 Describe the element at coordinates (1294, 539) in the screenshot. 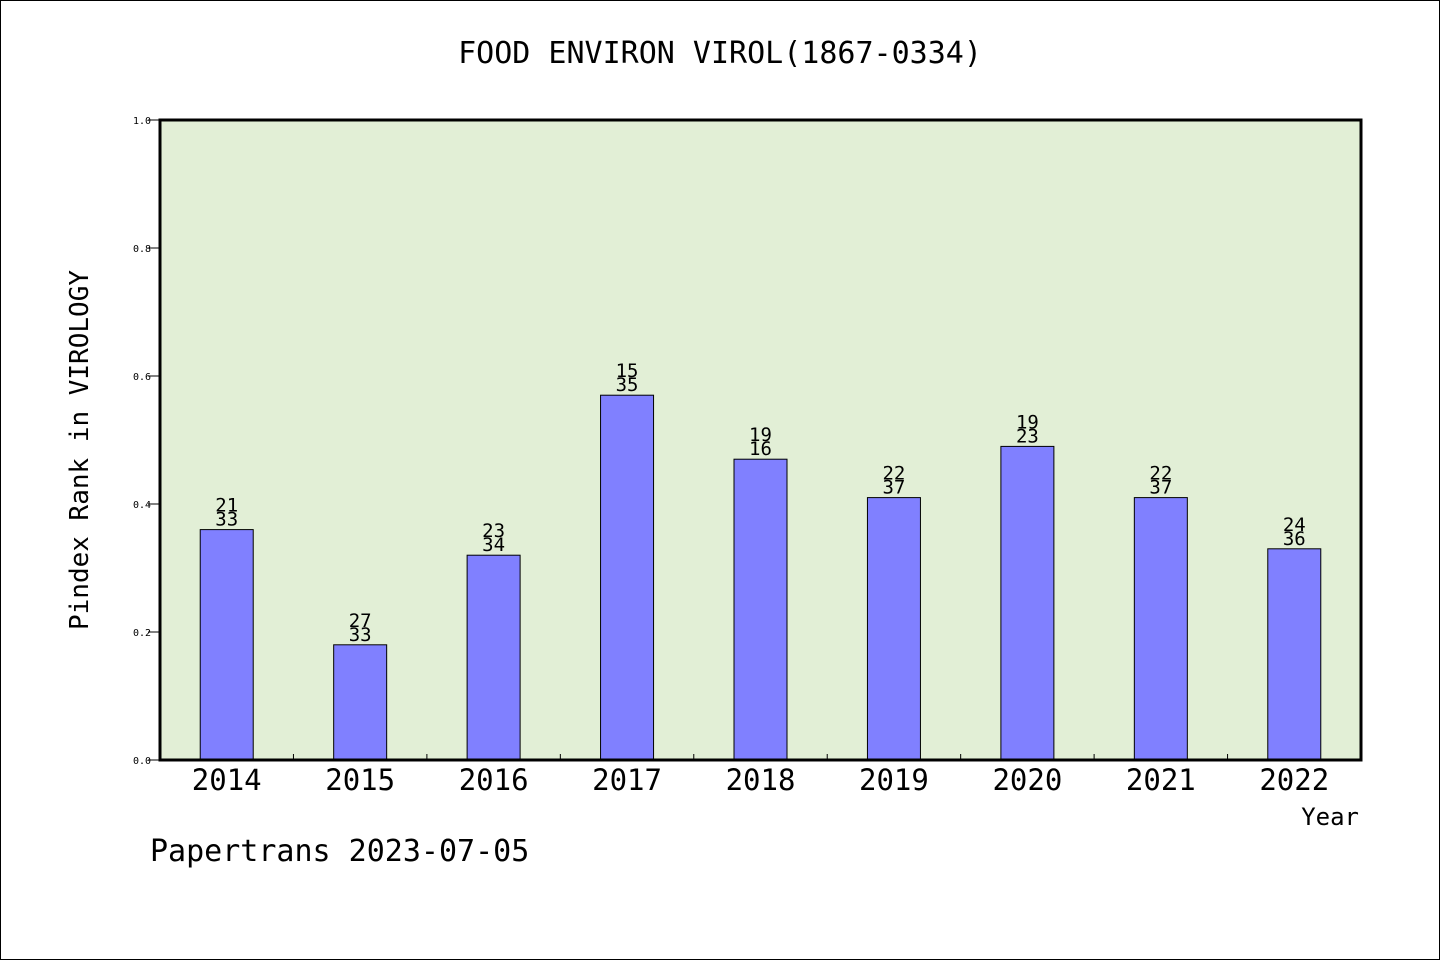

I see `data-label-bottom: 36` at that location.